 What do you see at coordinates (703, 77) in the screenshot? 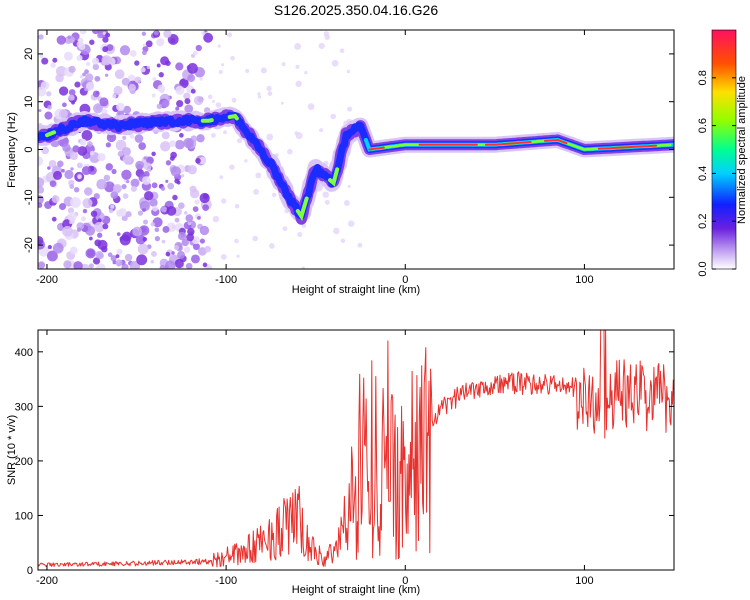
I see `colorbar-tick-label: 0.8` at bounding box center [703, 77].